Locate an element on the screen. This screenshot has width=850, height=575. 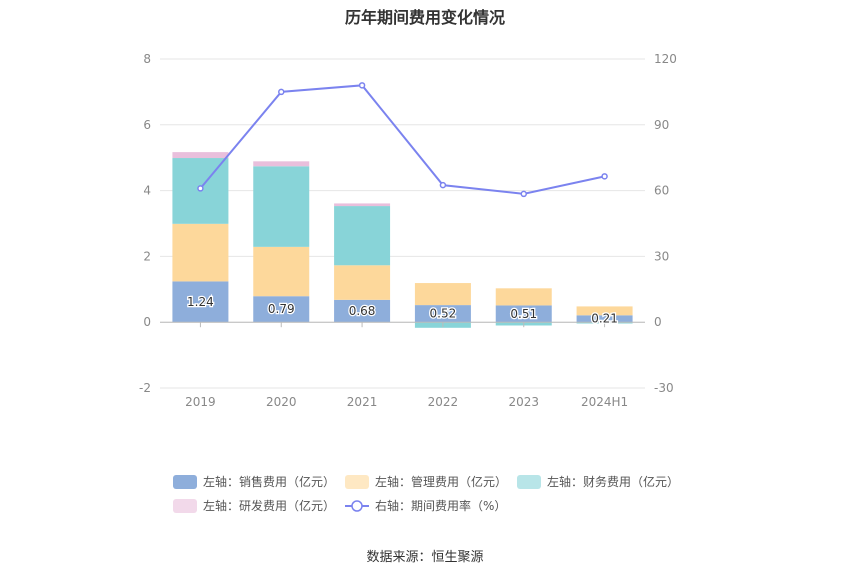
x-axis: 2019 2020 2021 2022 2023 2024H1 is located at coordinates (402, 365).